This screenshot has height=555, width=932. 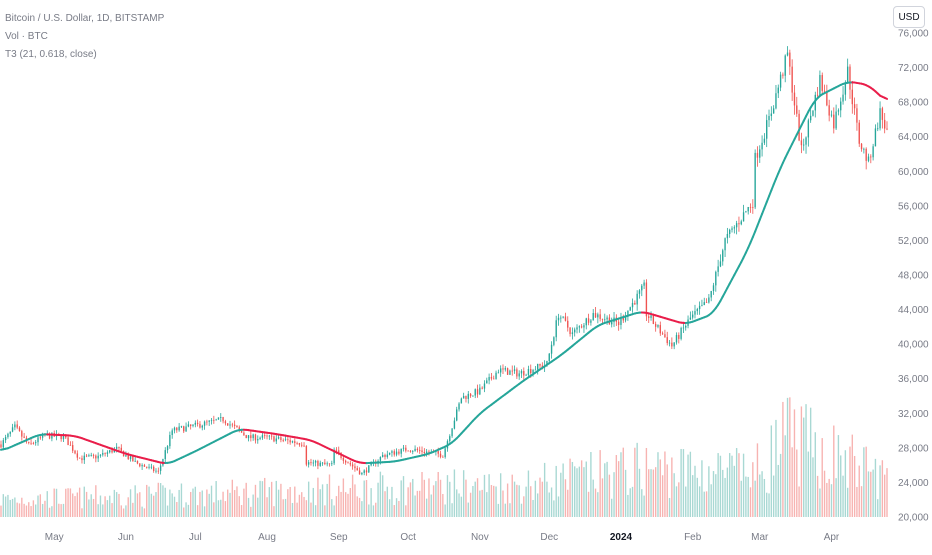 I want to click on volume-indicator-label: Vol · BTC, so click(x=84, y=37).